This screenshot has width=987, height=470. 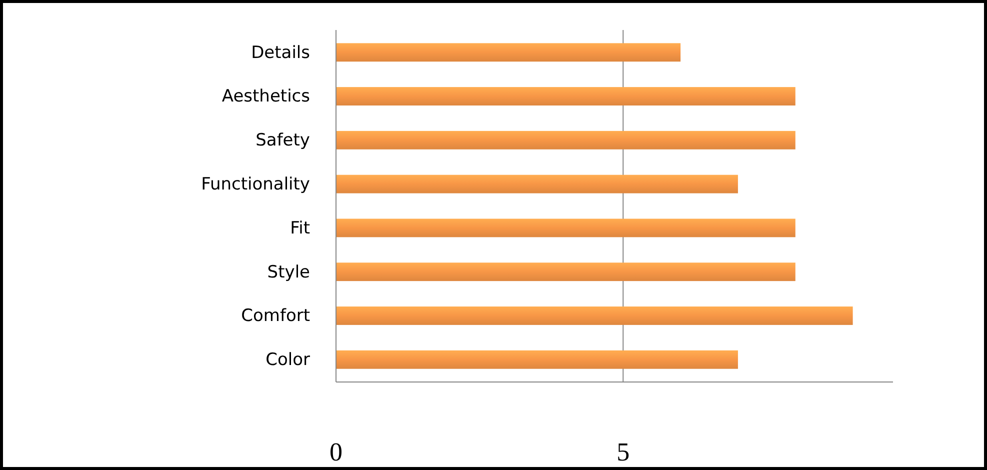 I want to click on y-tick-label: Functionality, so click(x=255, y=184).